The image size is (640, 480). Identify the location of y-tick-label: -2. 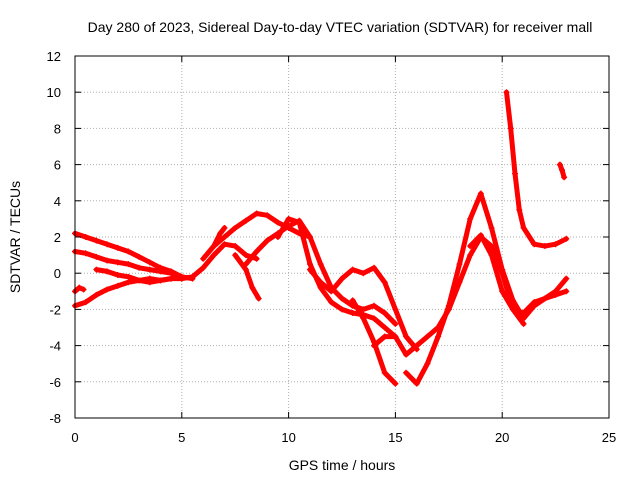
(55, 309).